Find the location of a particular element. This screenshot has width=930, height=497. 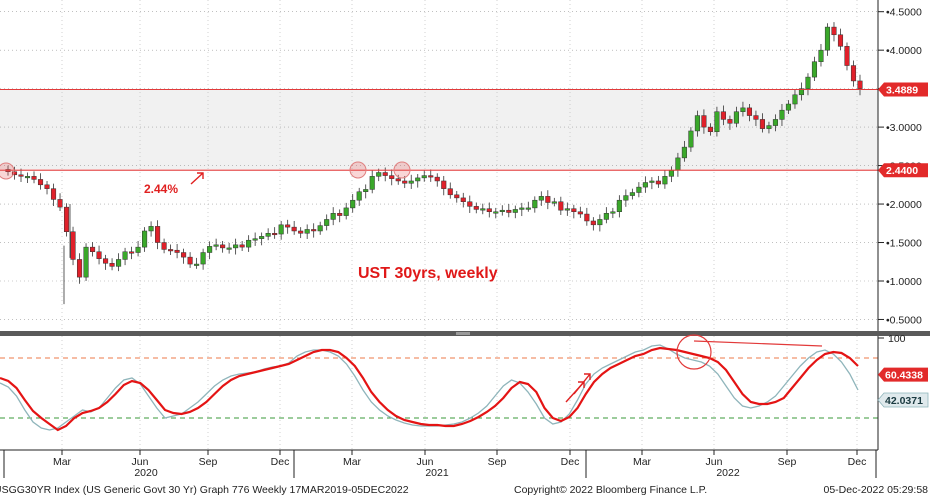

oscillator-tick-label: 100 is located at coordinates (897, 339).